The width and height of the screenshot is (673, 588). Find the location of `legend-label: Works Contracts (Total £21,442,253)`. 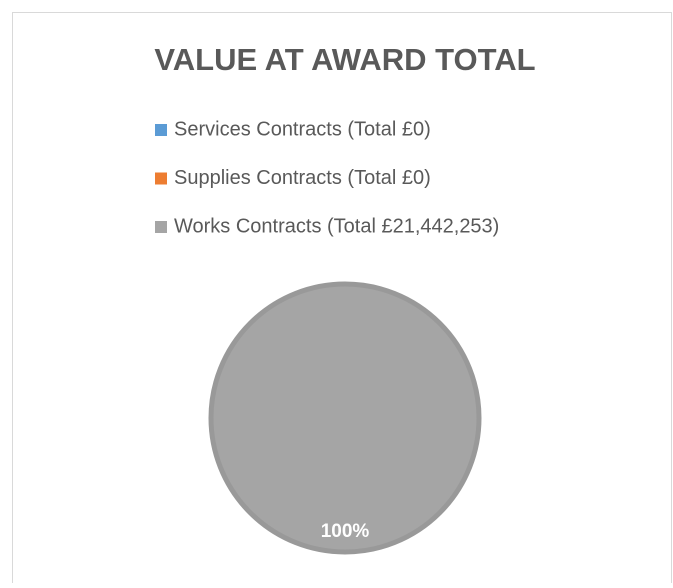

legend-label: Works Contracts (Total £21,442,253) is located at coordinates (336, 226).